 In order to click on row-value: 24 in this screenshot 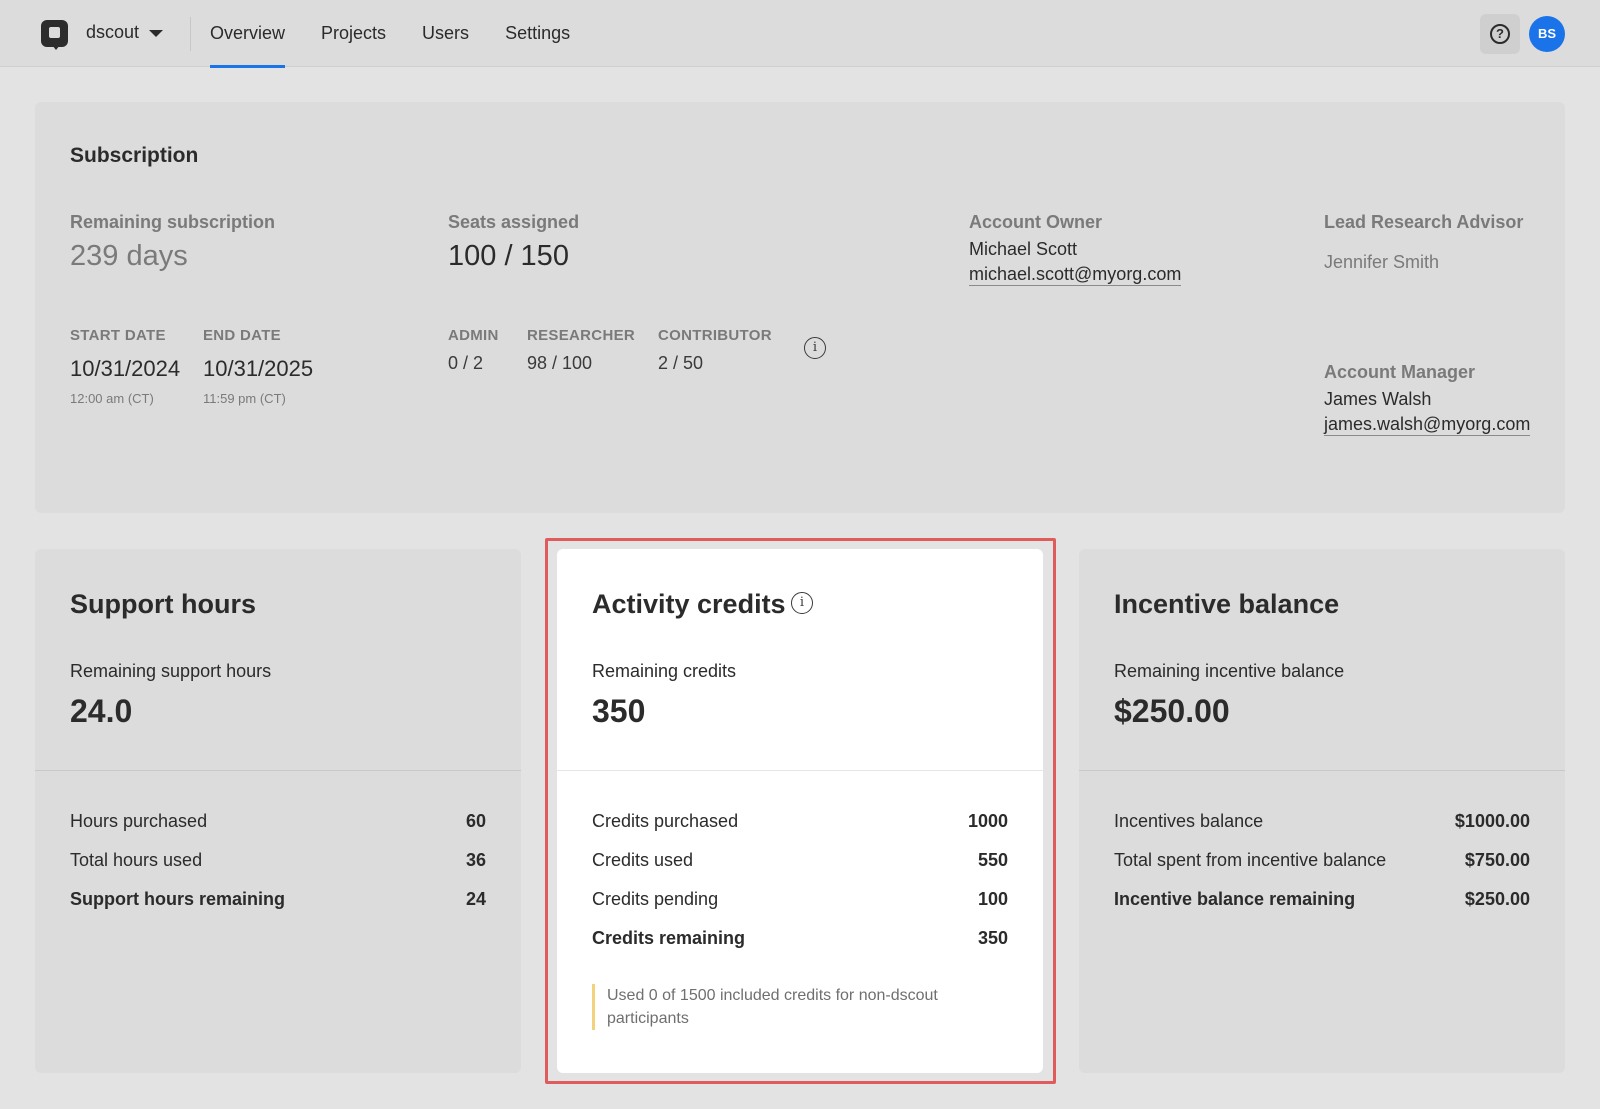, I will do `click(475, 899)`.